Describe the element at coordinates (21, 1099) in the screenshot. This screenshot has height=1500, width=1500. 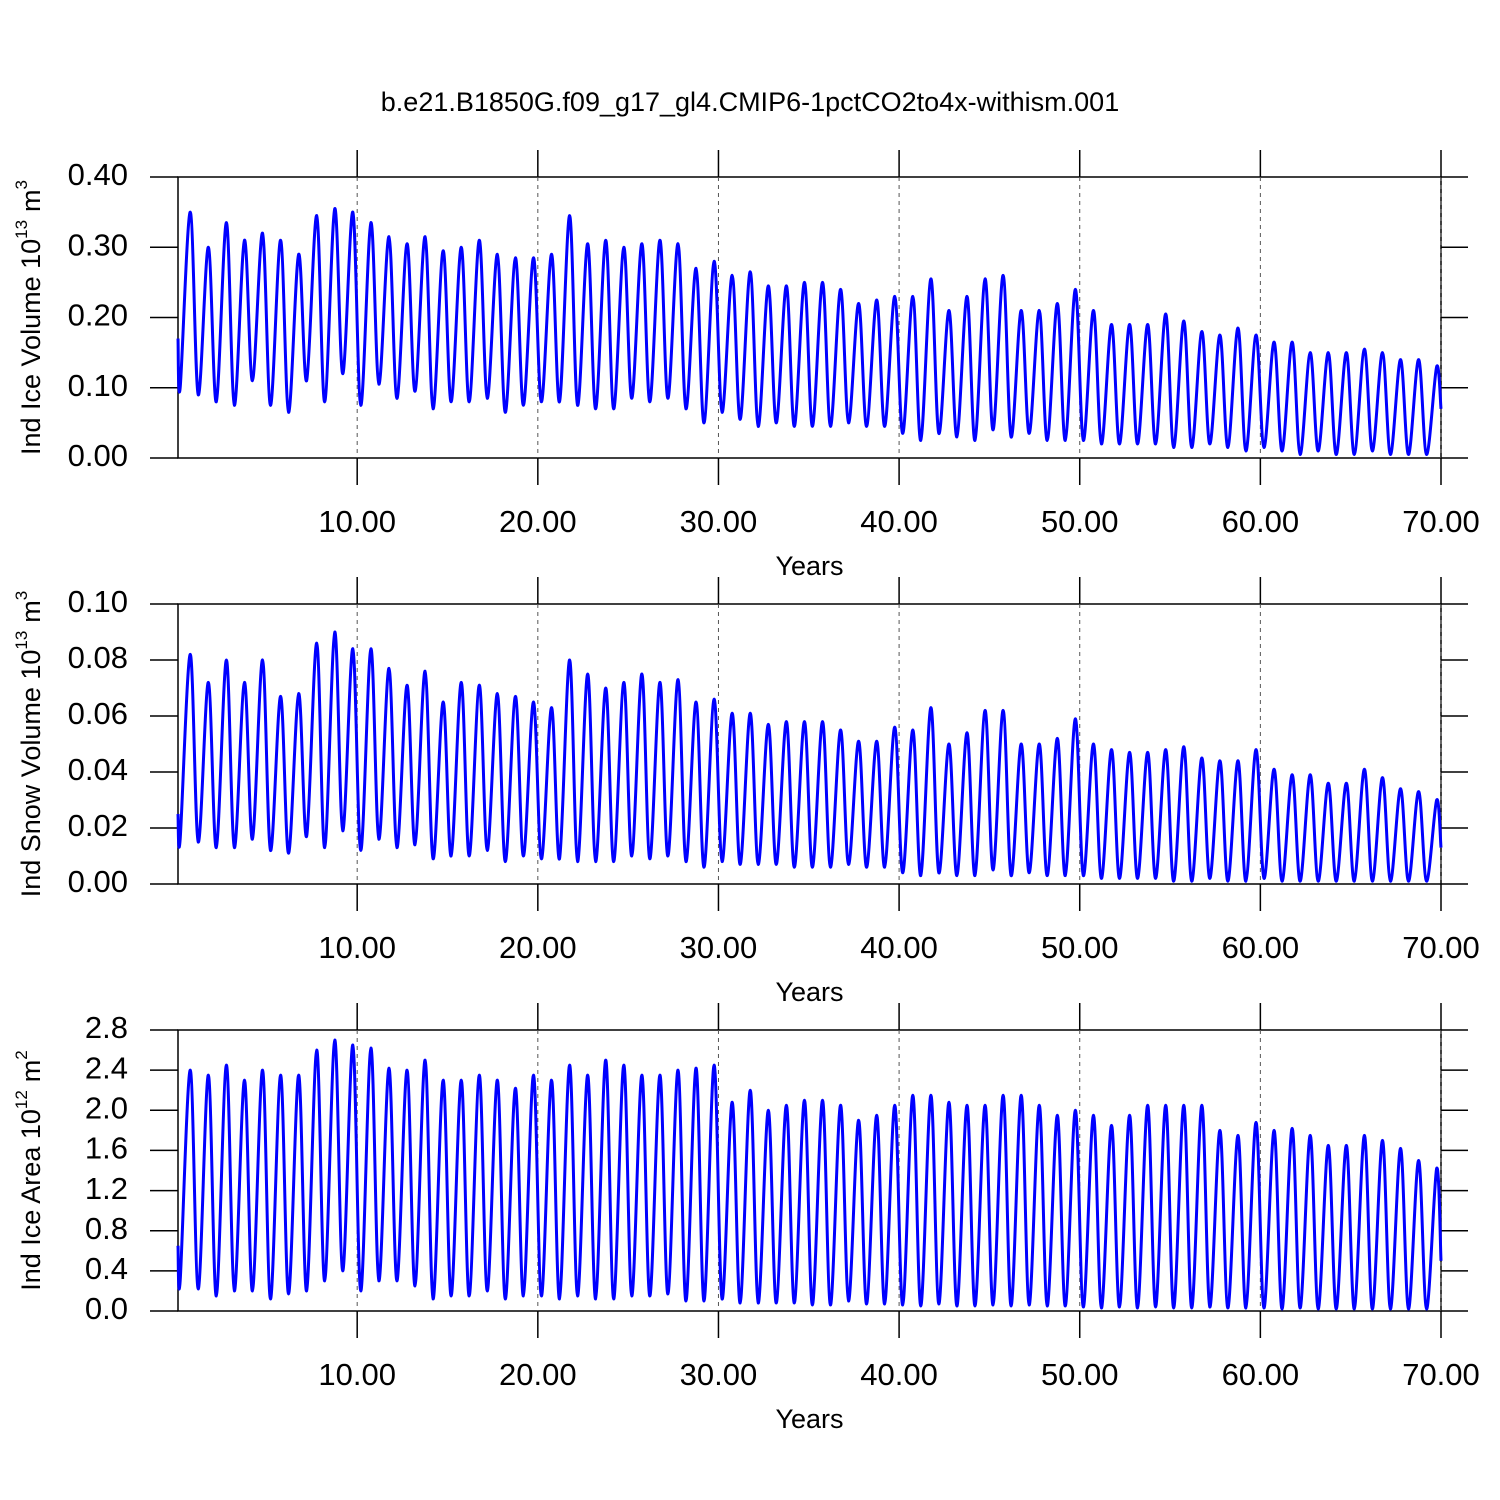
I see `y-axis-label-exponent: 12` at that location.